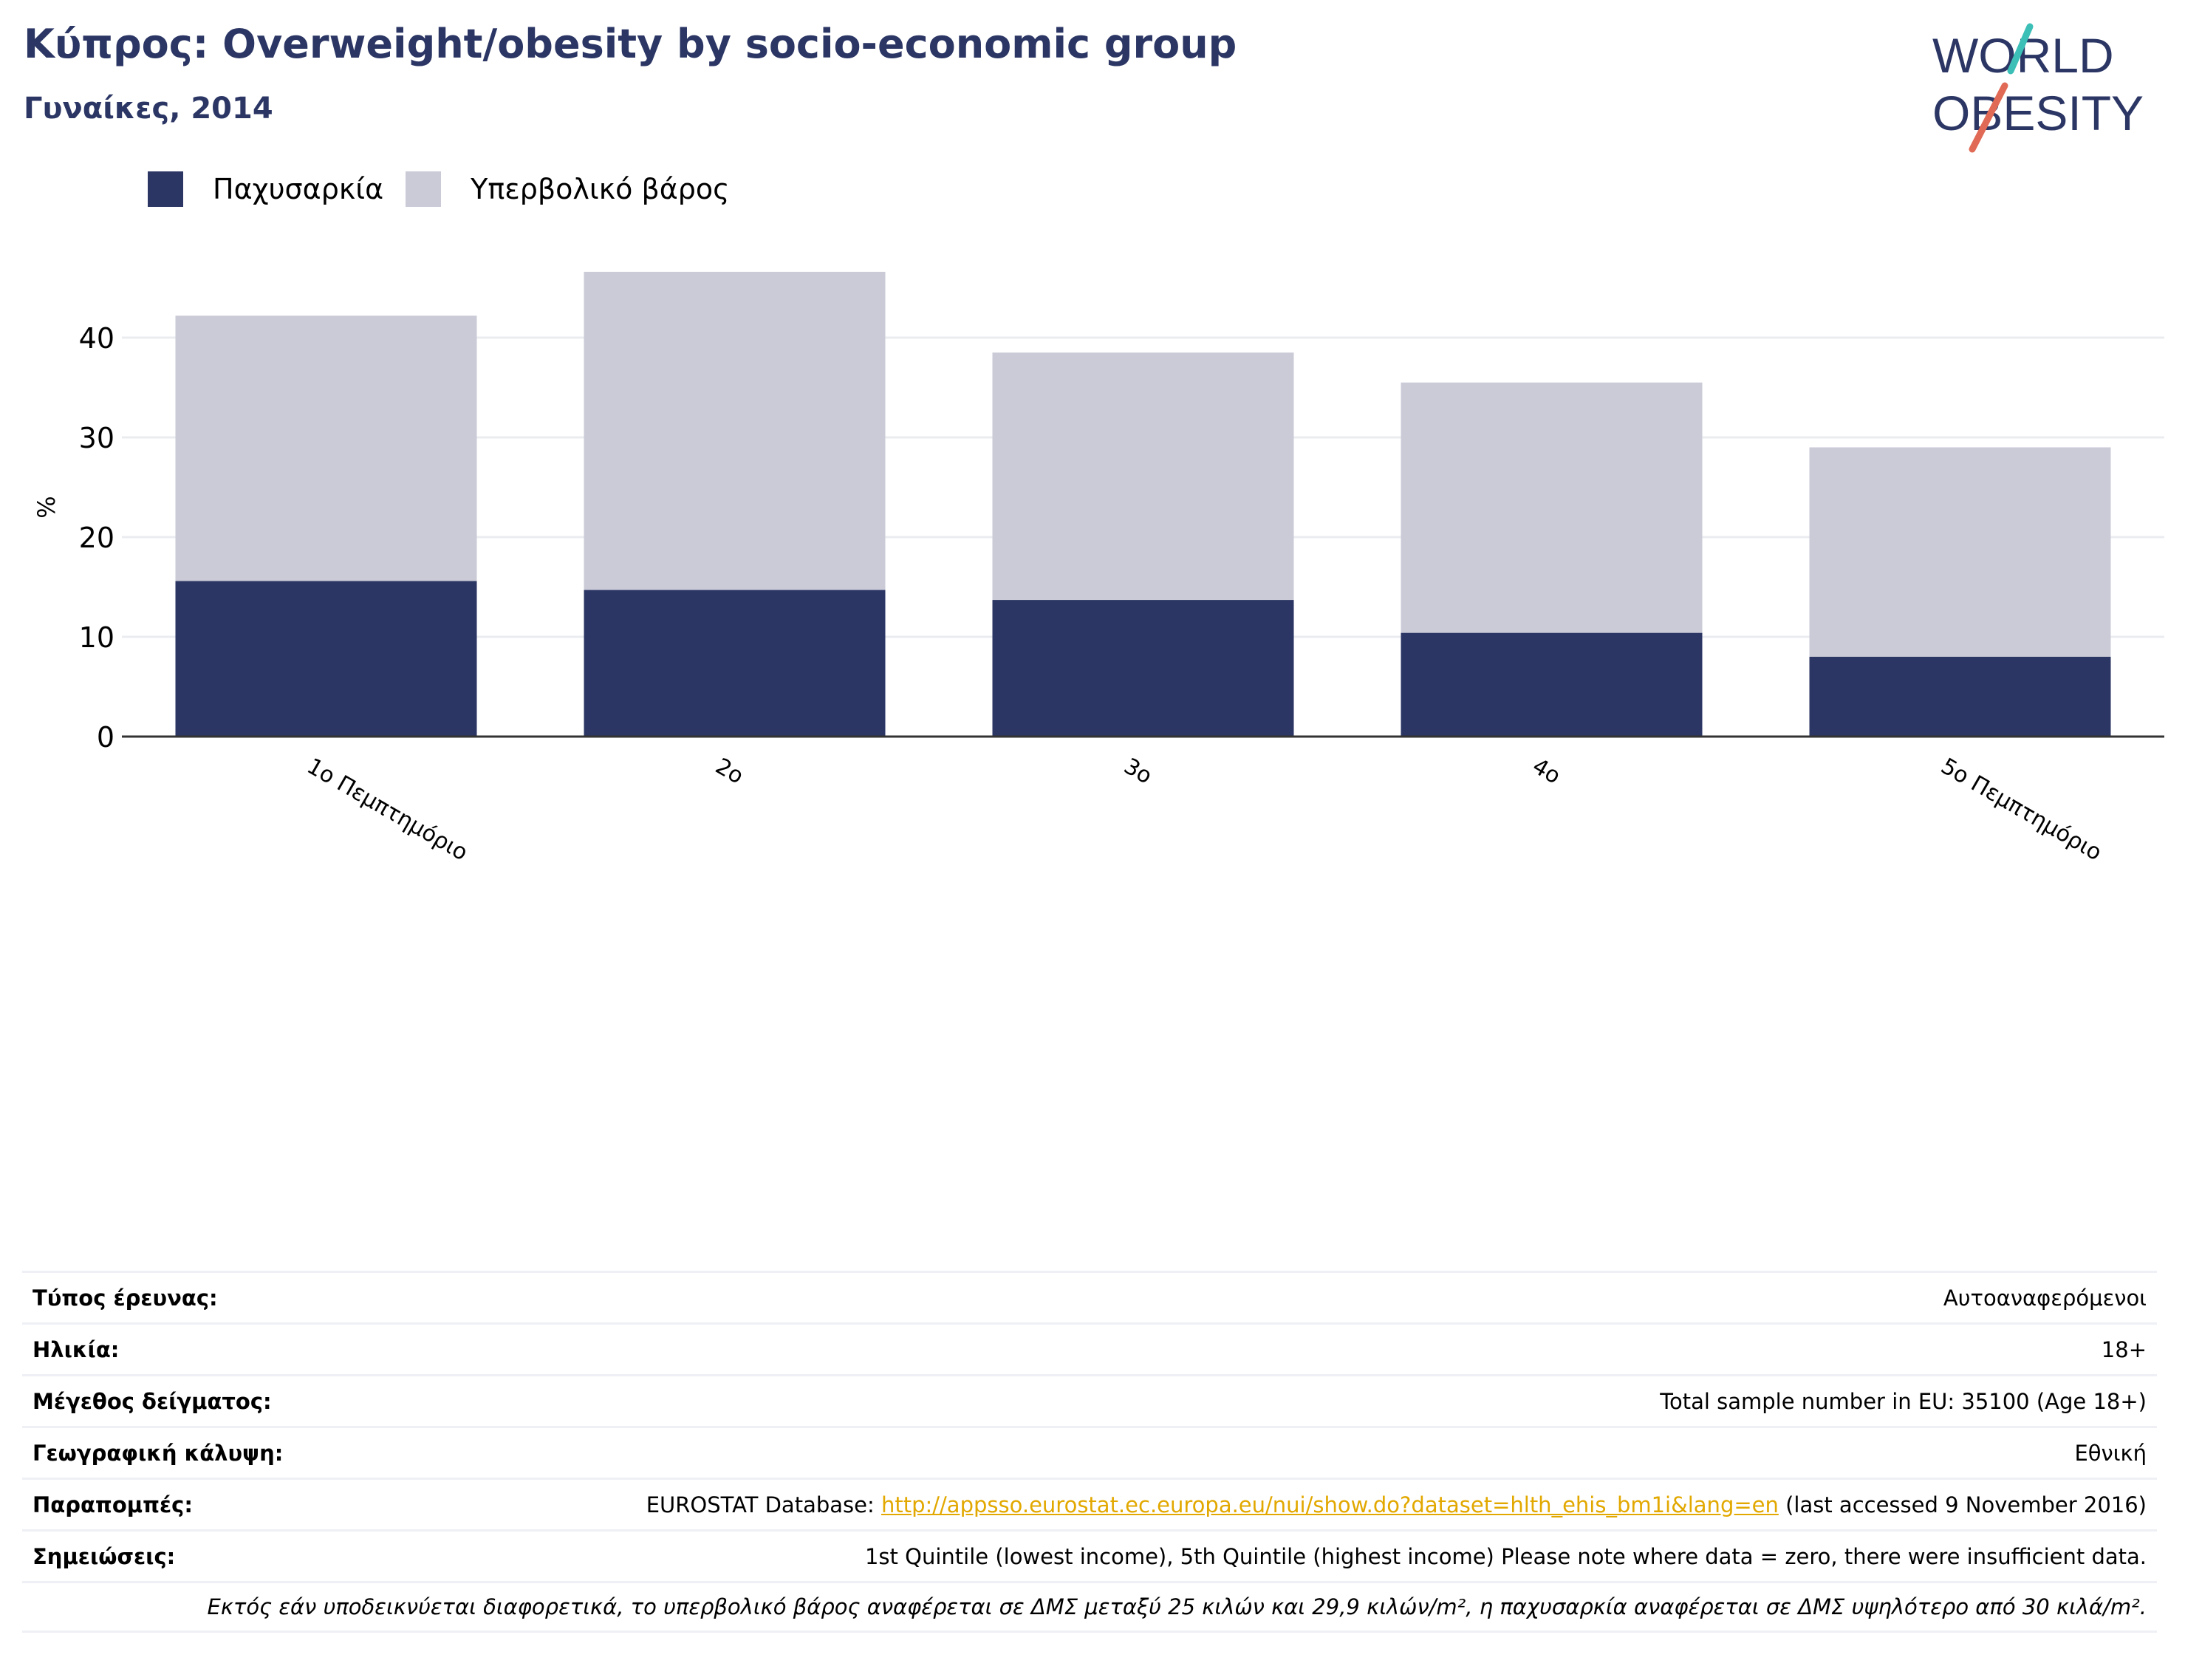  I want to click on meta-row-survey-type: Τύπος έρευνας: Αυτοαναφερόμενοι, so click(1089, 1296).